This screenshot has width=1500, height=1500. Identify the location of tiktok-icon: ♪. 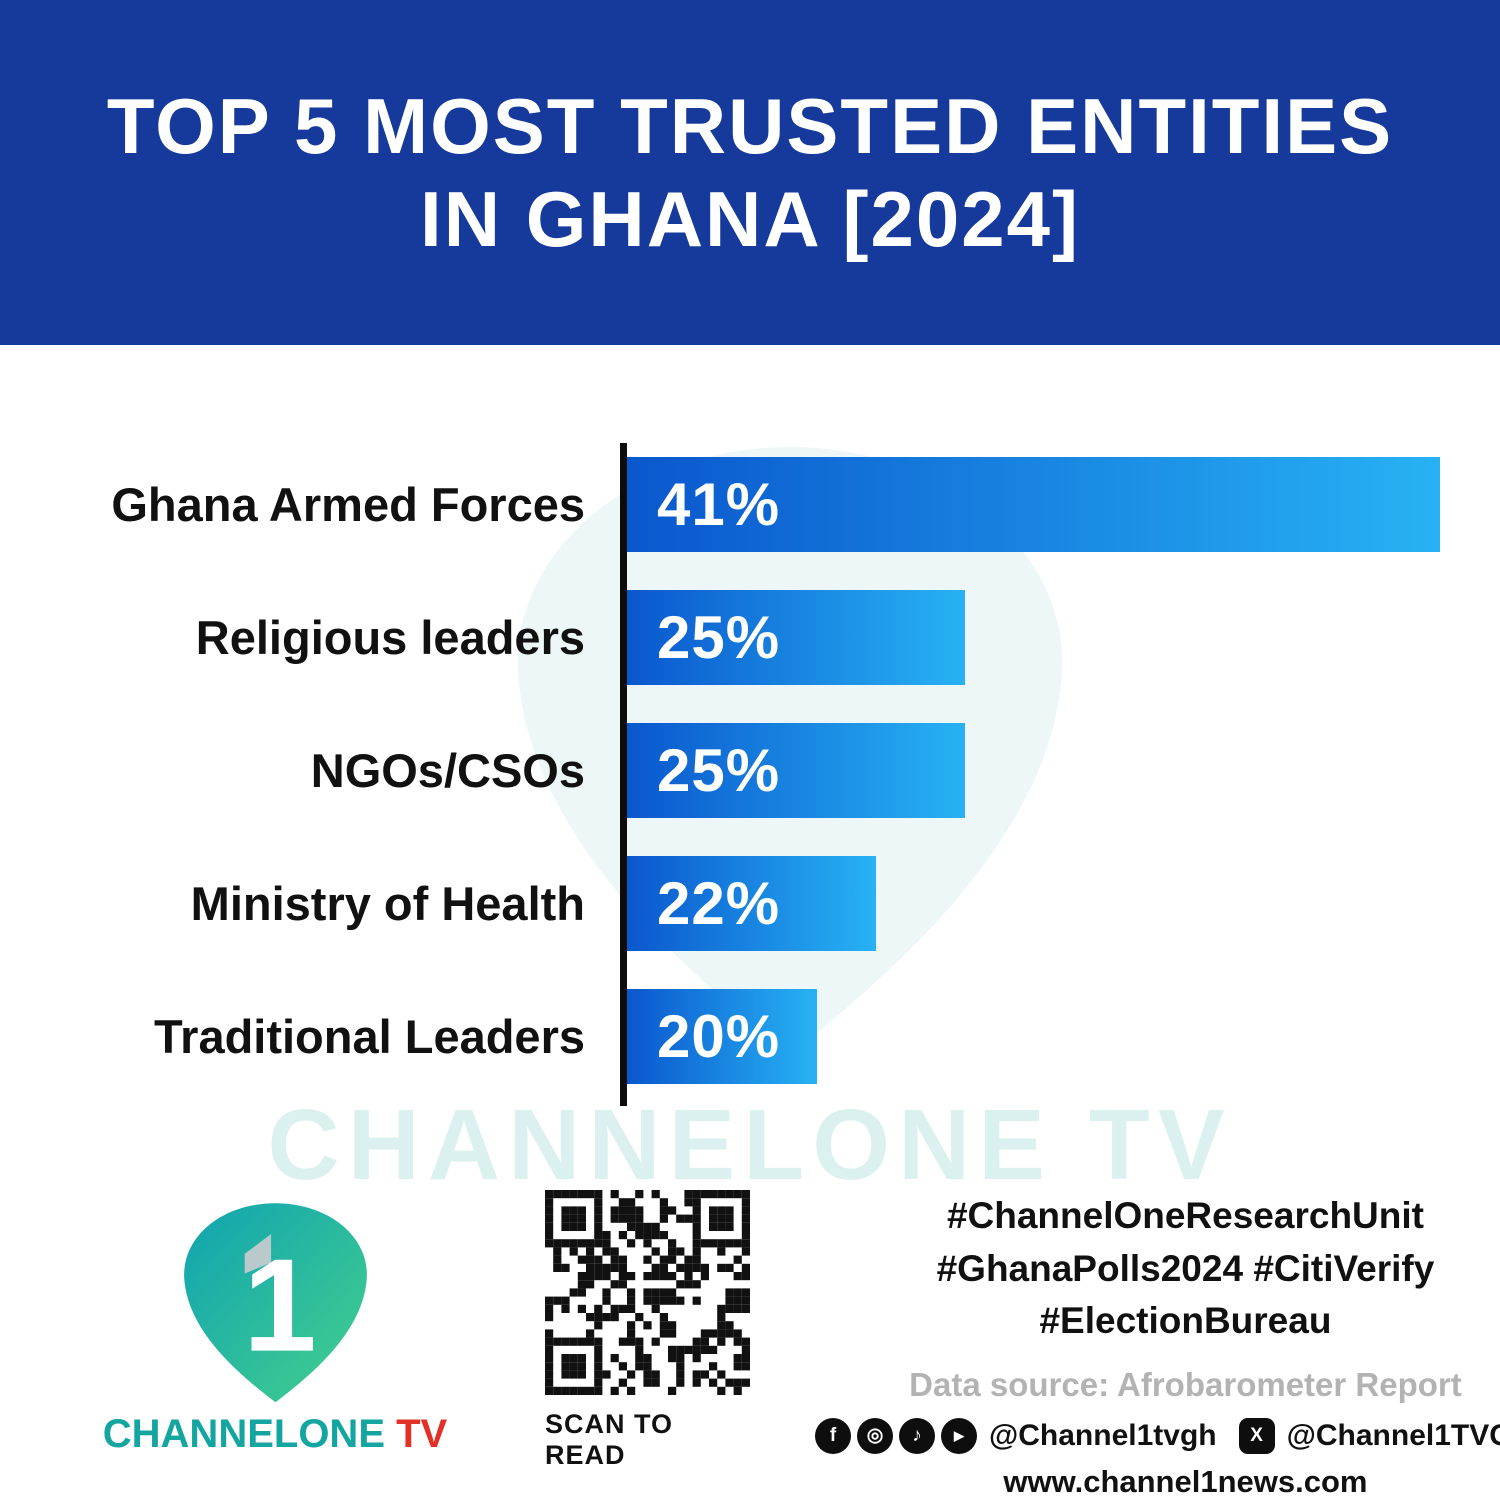
(917, 1435).